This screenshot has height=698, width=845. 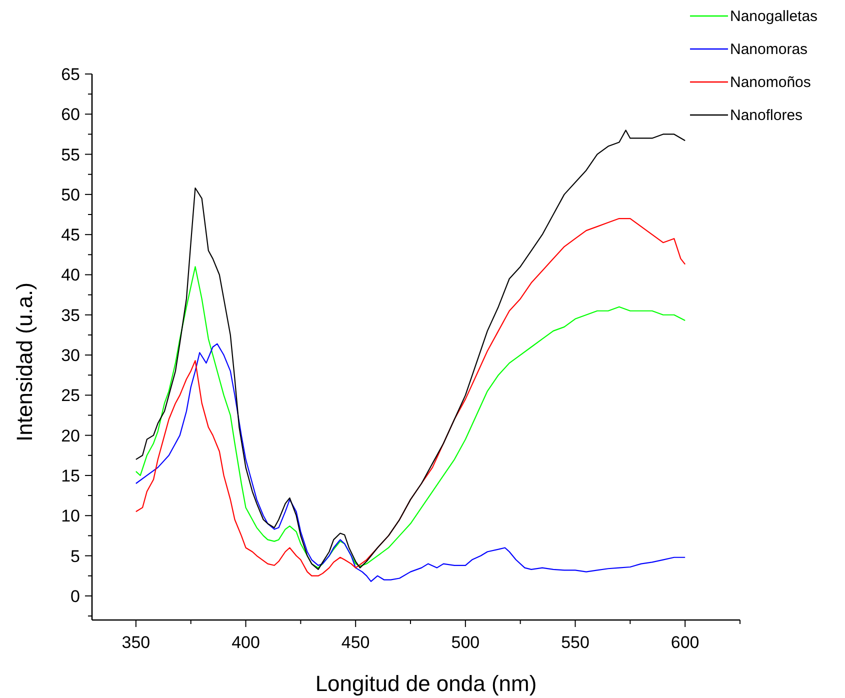 What do you see at coordinates (75, 556) in the screenshot?
I see `y-tick-label: 5` at bounding box center [75, 556].